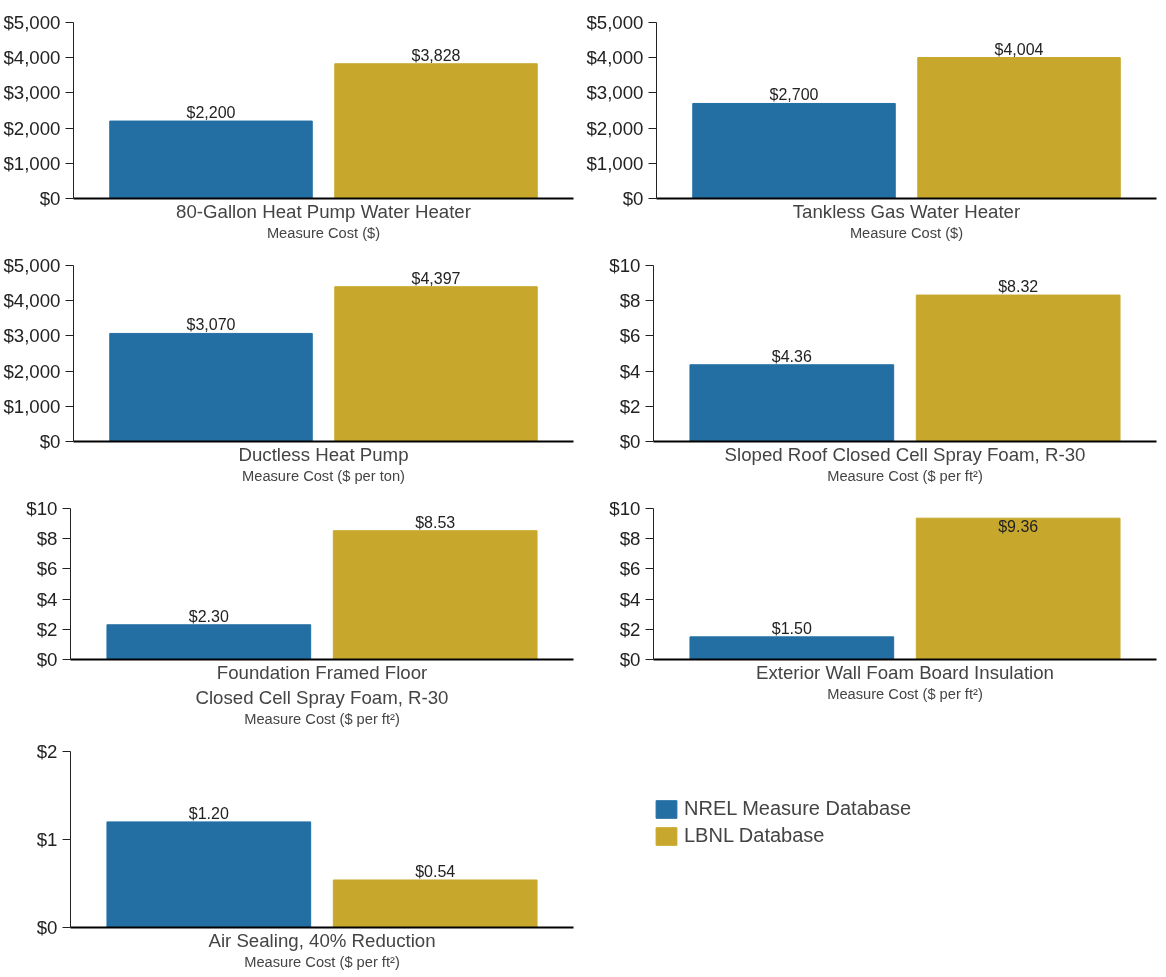 This screenshot has height=977, width=1166. I want to click on x-axis-title: Exterior Wall Foam Board Insulation, so click(905, 672).